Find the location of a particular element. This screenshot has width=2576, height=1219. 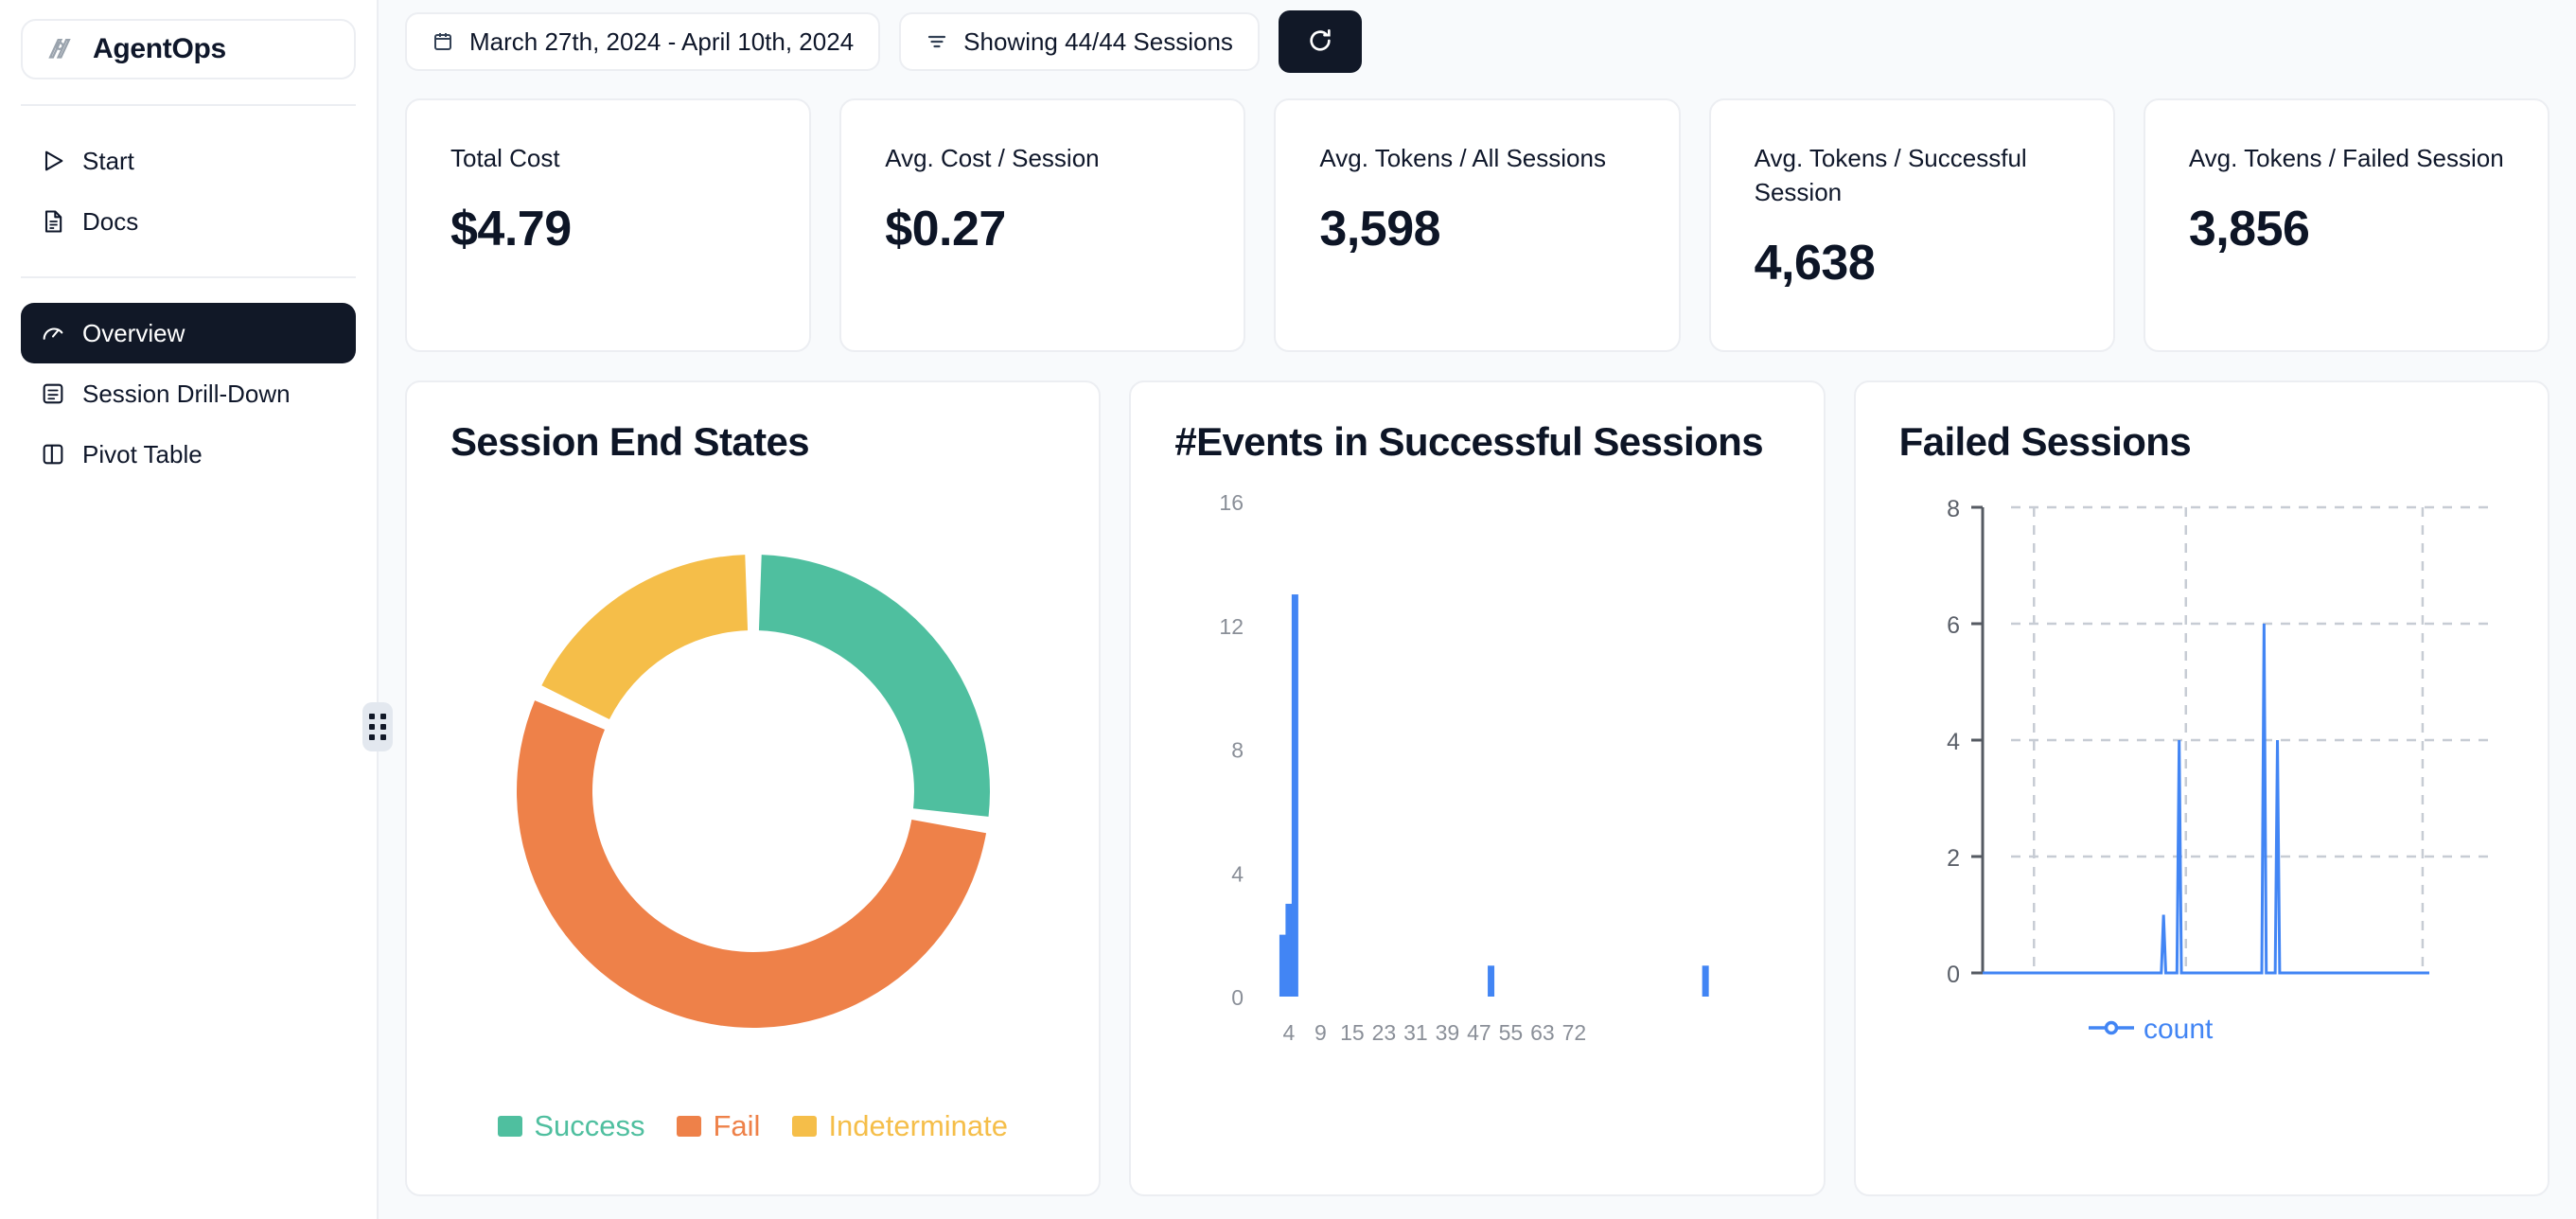

x-tick-label: 72 is located at coordinates (1574, 1032).